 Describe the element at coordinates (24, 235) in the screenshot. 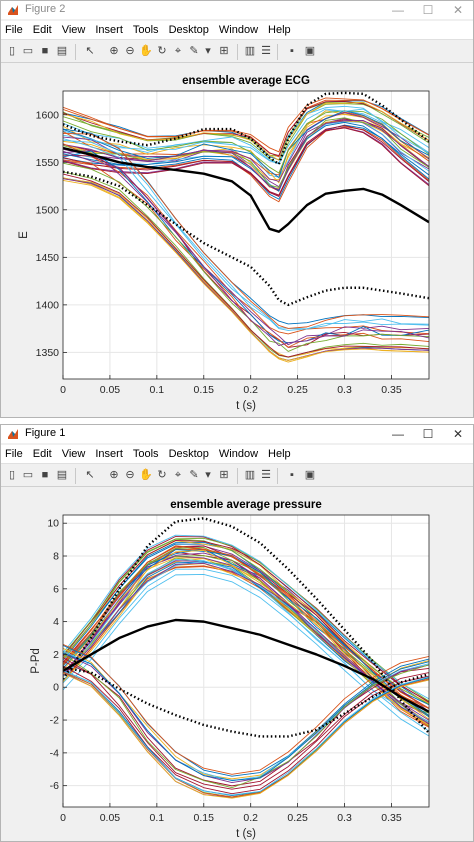

I see `y-axis-label: E` at that location.